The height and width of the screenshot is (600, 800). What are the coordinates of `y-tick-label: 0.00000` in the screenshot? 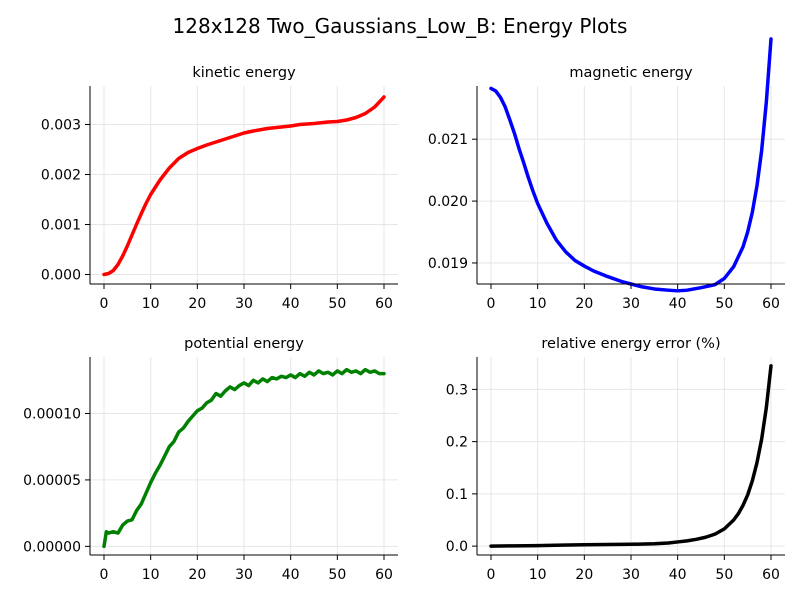 It's located at (52, 547).